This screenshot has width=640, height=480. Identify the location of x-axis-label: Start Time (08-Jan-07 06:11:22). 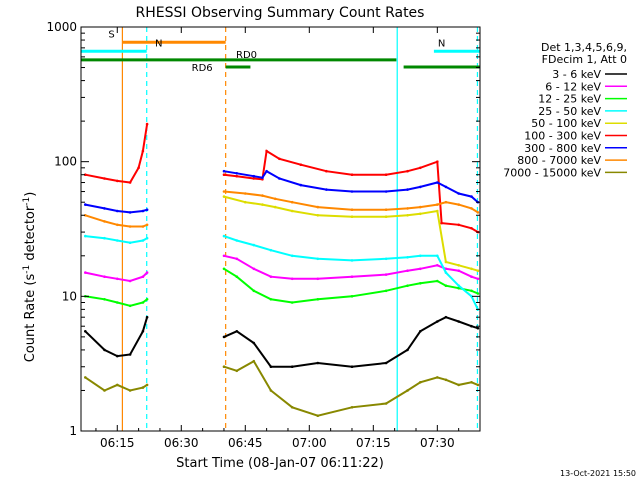
(280, 463).